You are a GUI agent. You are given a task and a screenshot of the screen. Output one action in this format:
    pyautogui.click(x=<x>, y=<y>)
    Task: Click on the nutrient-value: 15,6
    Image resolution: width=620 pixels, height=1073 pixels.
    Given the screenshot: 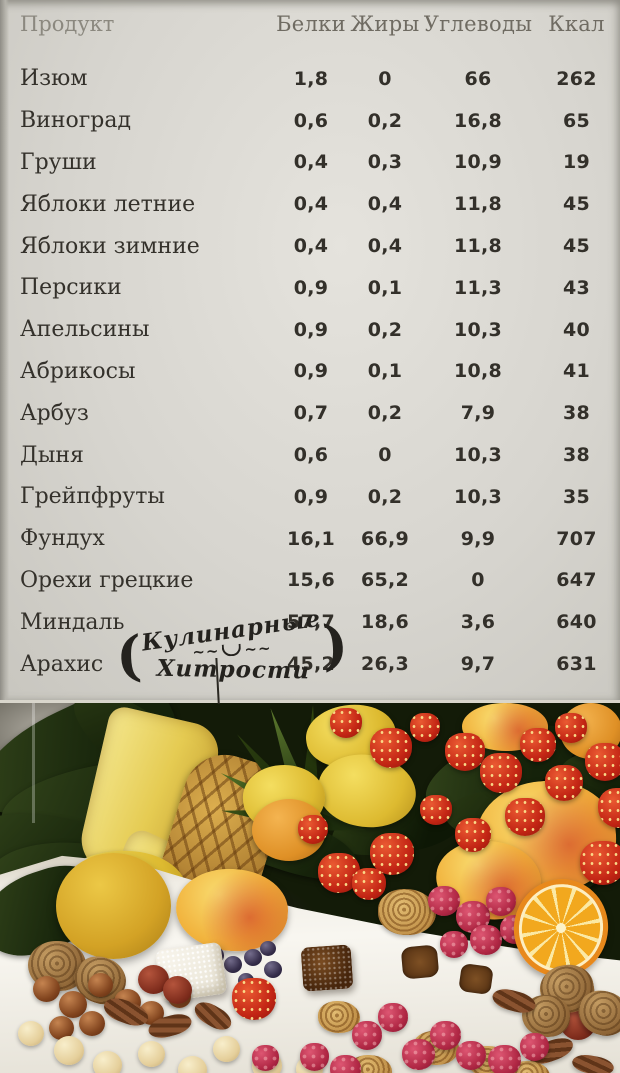 What is the action you would take?
    pyautogui.click(x=311, y=580)
    